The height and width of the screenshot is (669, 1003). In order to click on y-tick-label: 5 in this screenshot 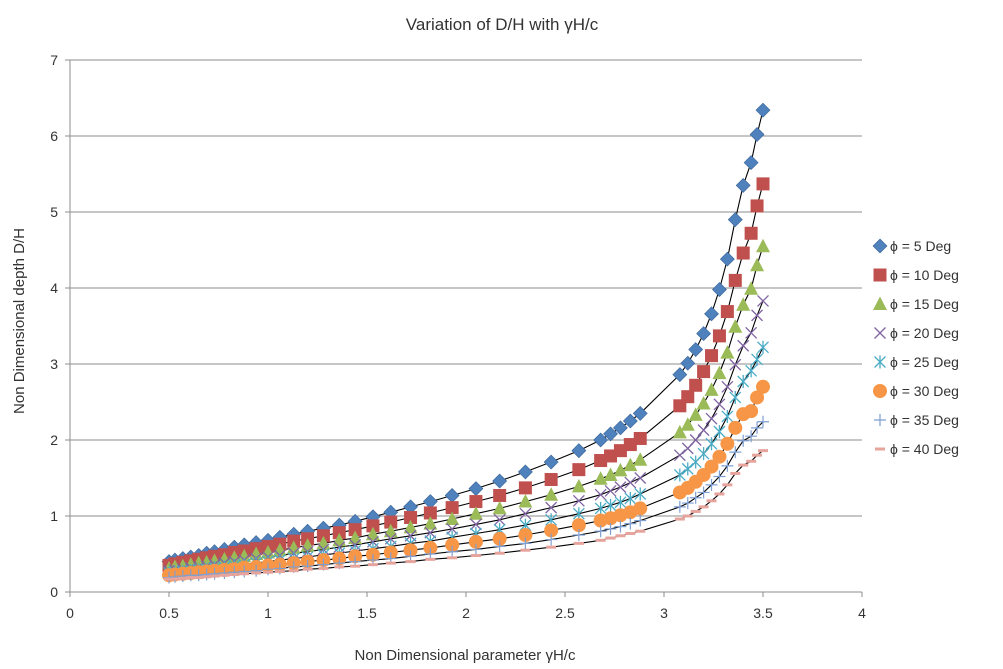, I will do `click(54, 212)`.